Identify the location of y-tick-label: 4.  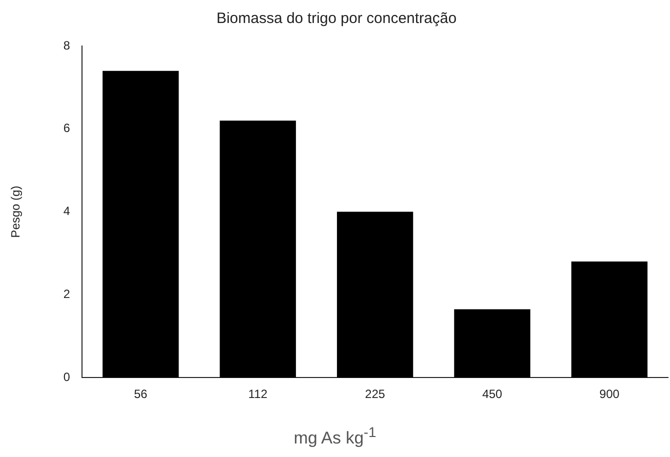
(66, 211).